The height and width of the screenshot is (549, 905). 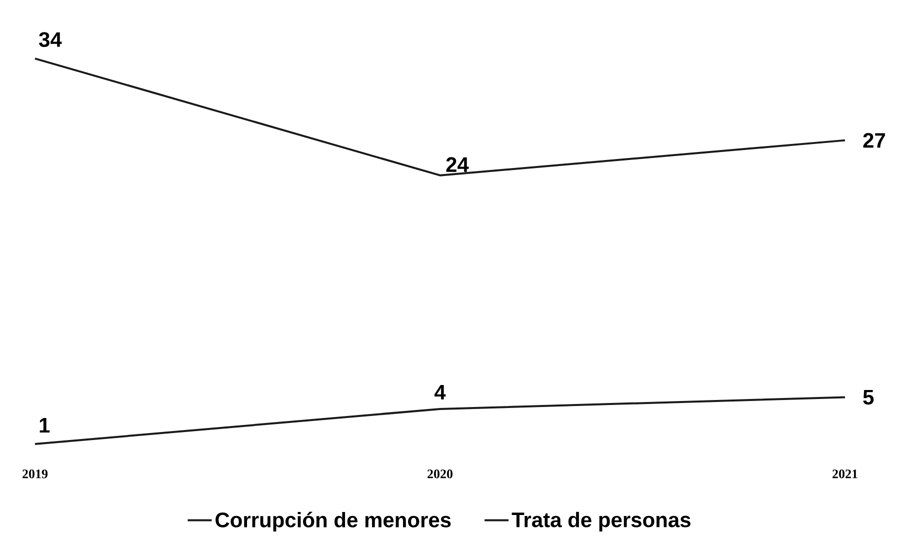 I want to click on data-label: 27, so click(x=874, y=140).